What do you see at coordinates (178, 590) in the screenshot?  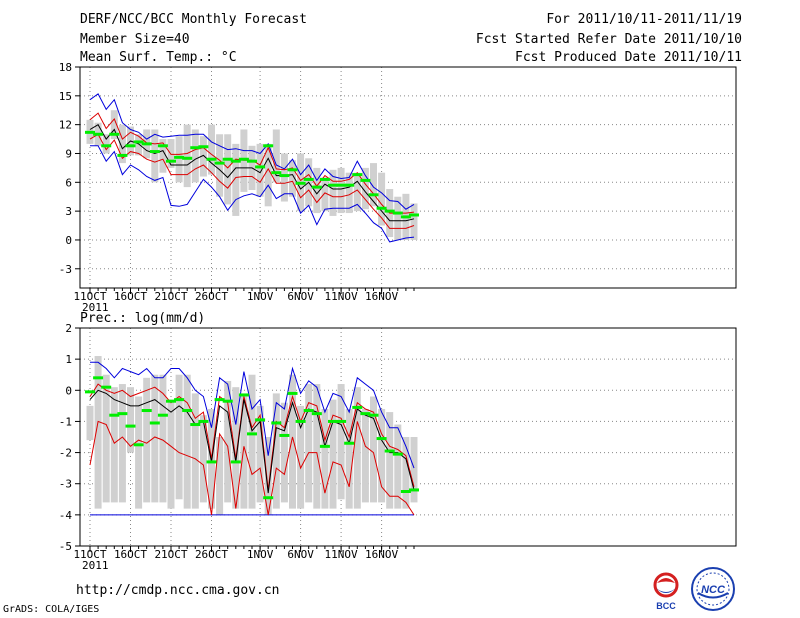 I see `source-url: http://cmdp.ncc.cma.gov.cn` at bounding box center [178, 590].